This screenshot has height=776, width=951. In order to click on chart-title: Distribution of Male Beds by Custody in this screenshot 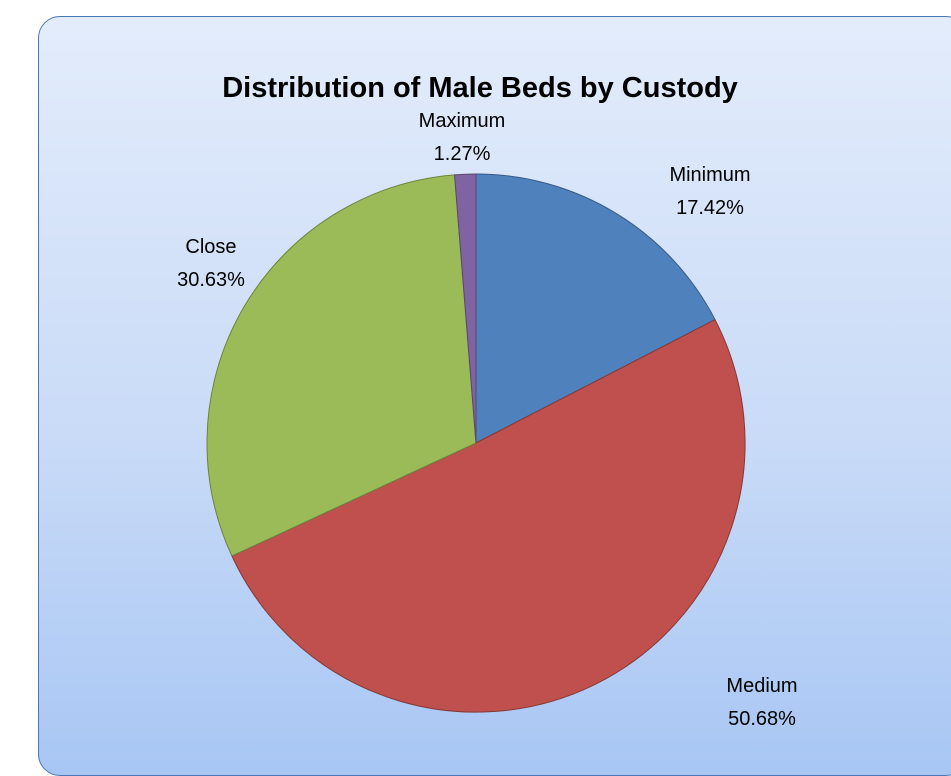, I will do `click(480, 88)`.